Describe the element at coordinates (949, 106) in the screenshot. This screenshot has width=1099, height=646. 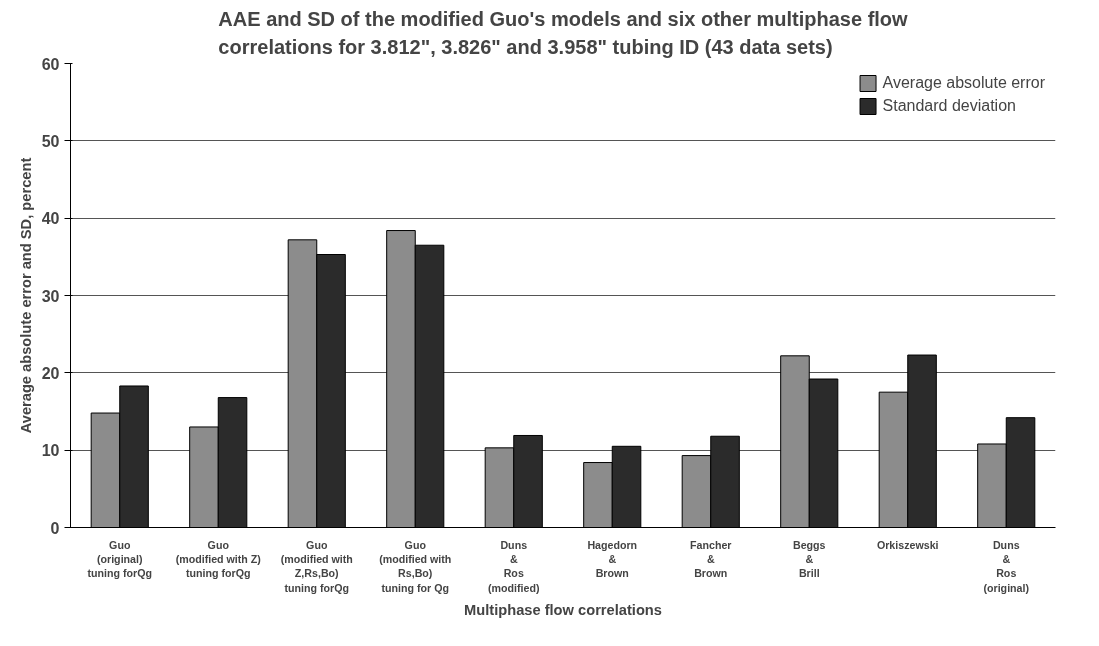
I see `legend-label: Standard deviation` at that location.